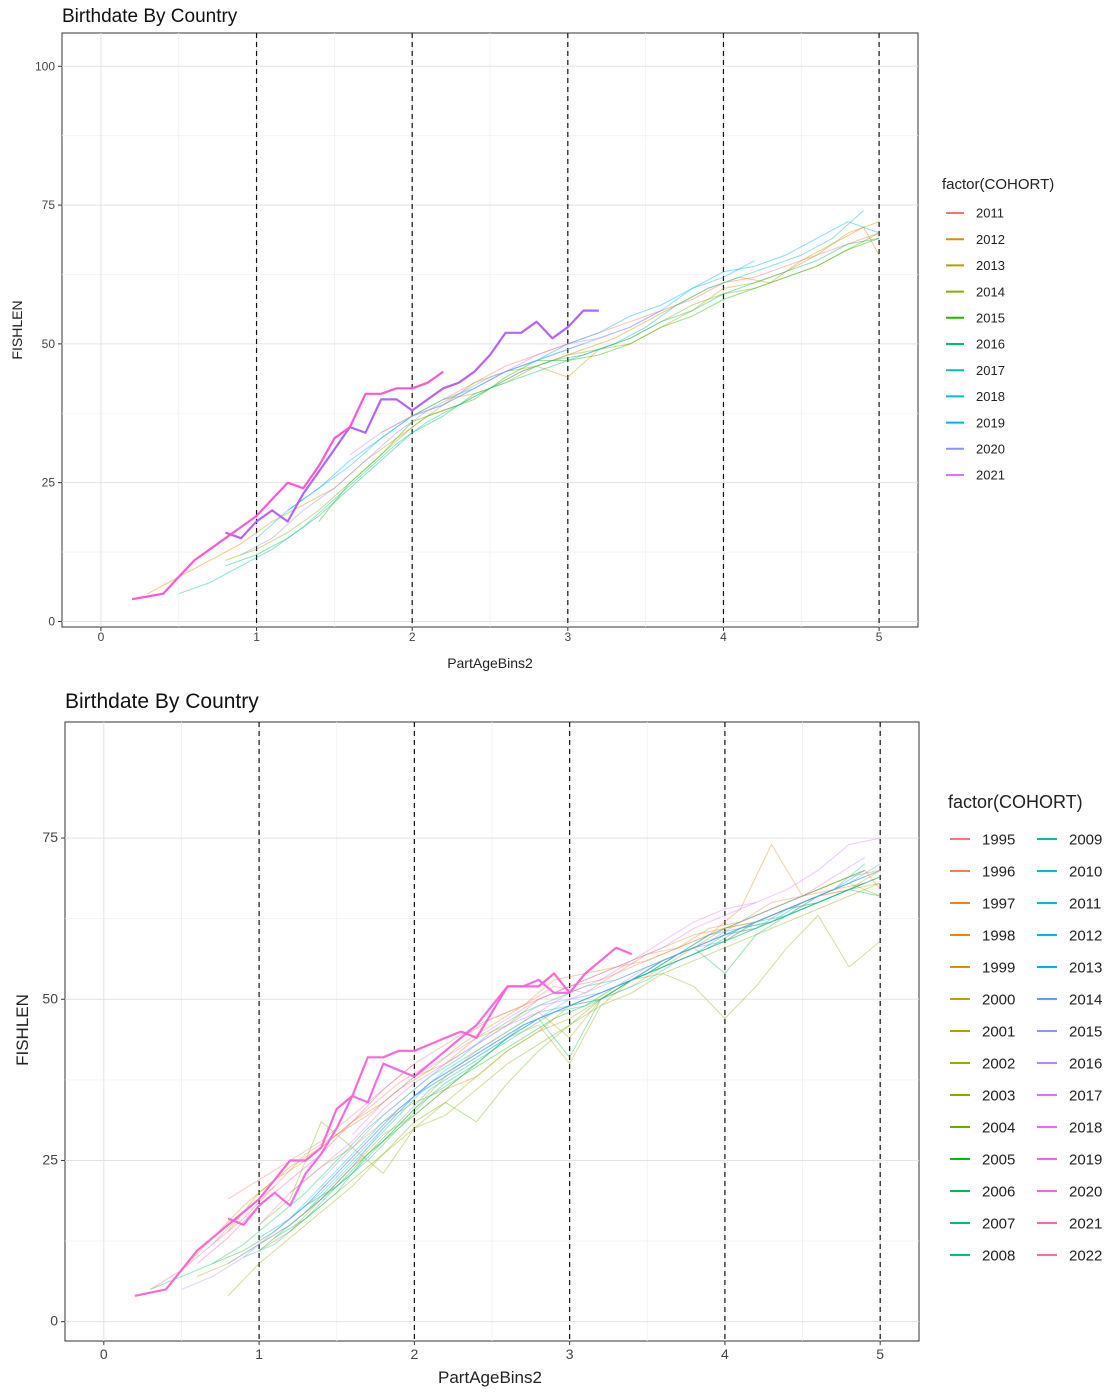  Describe the element at coordinates (998, 967) in the screenshot. I see `legend-label: 1999` at that location.